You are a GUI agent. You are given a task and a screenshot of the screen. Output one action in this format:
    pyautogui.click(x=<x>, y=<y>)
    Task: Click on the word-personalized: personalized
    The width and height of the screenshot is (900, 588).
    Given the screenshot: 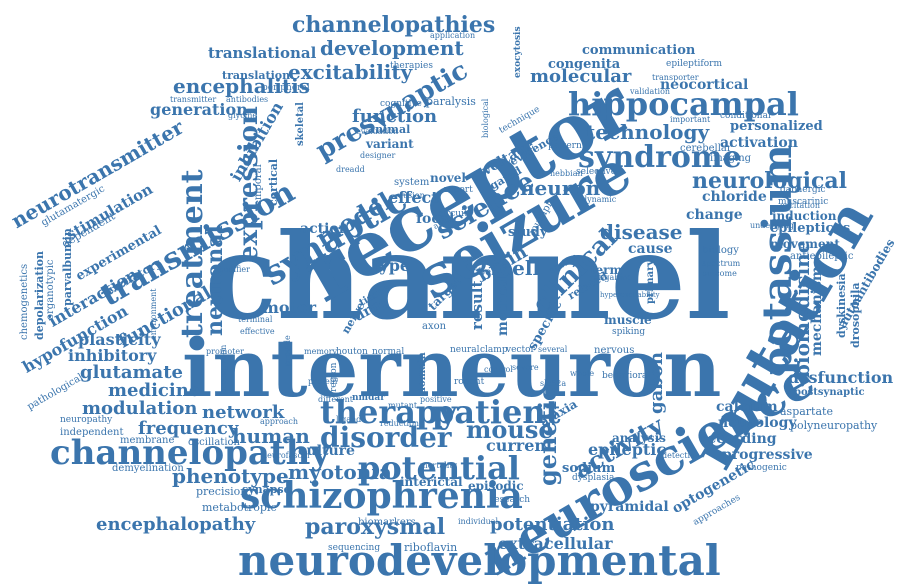 What is the action you would take?
    pyautogui.click(x=776, y=126)
    